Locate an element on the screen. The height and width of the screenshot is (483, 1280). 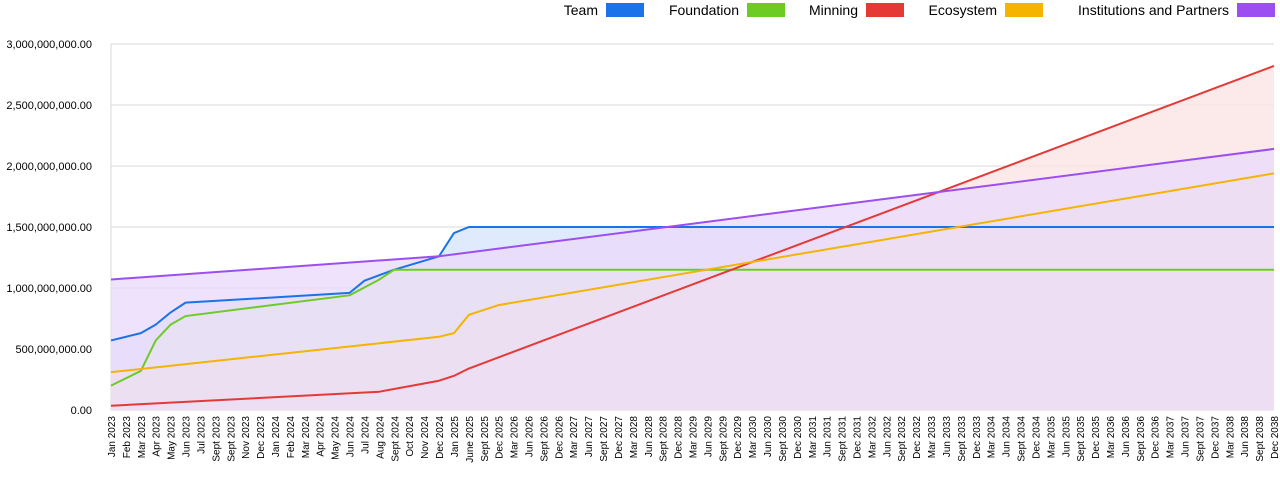
x-tick-label: Dec 2038 is located at coordinates (1275, 437).